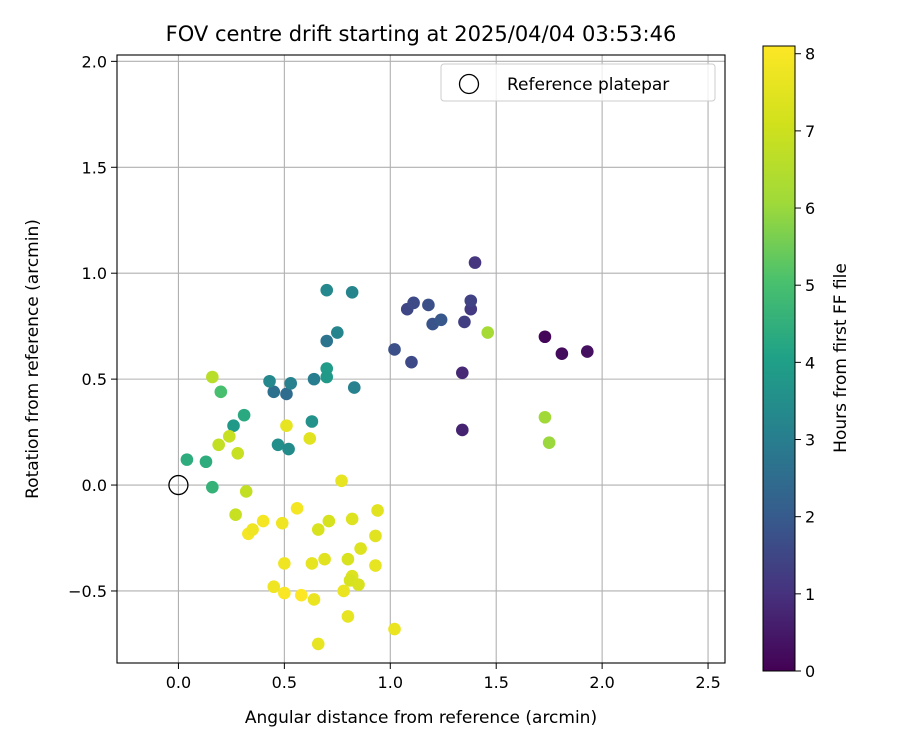  I want to click on colorbar-tick-label: 6, so click(810, 208).